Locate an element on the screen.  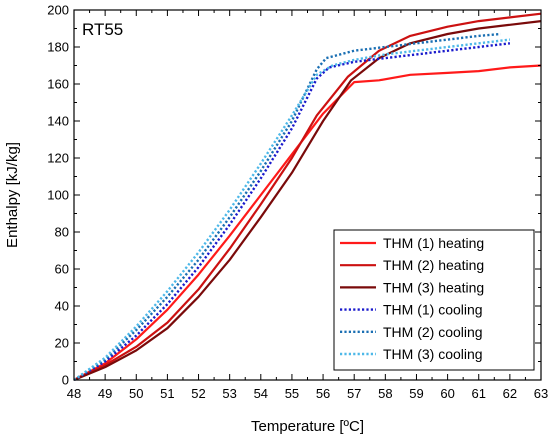
x-tick-label: 63 is located at coordinates (541, 393).